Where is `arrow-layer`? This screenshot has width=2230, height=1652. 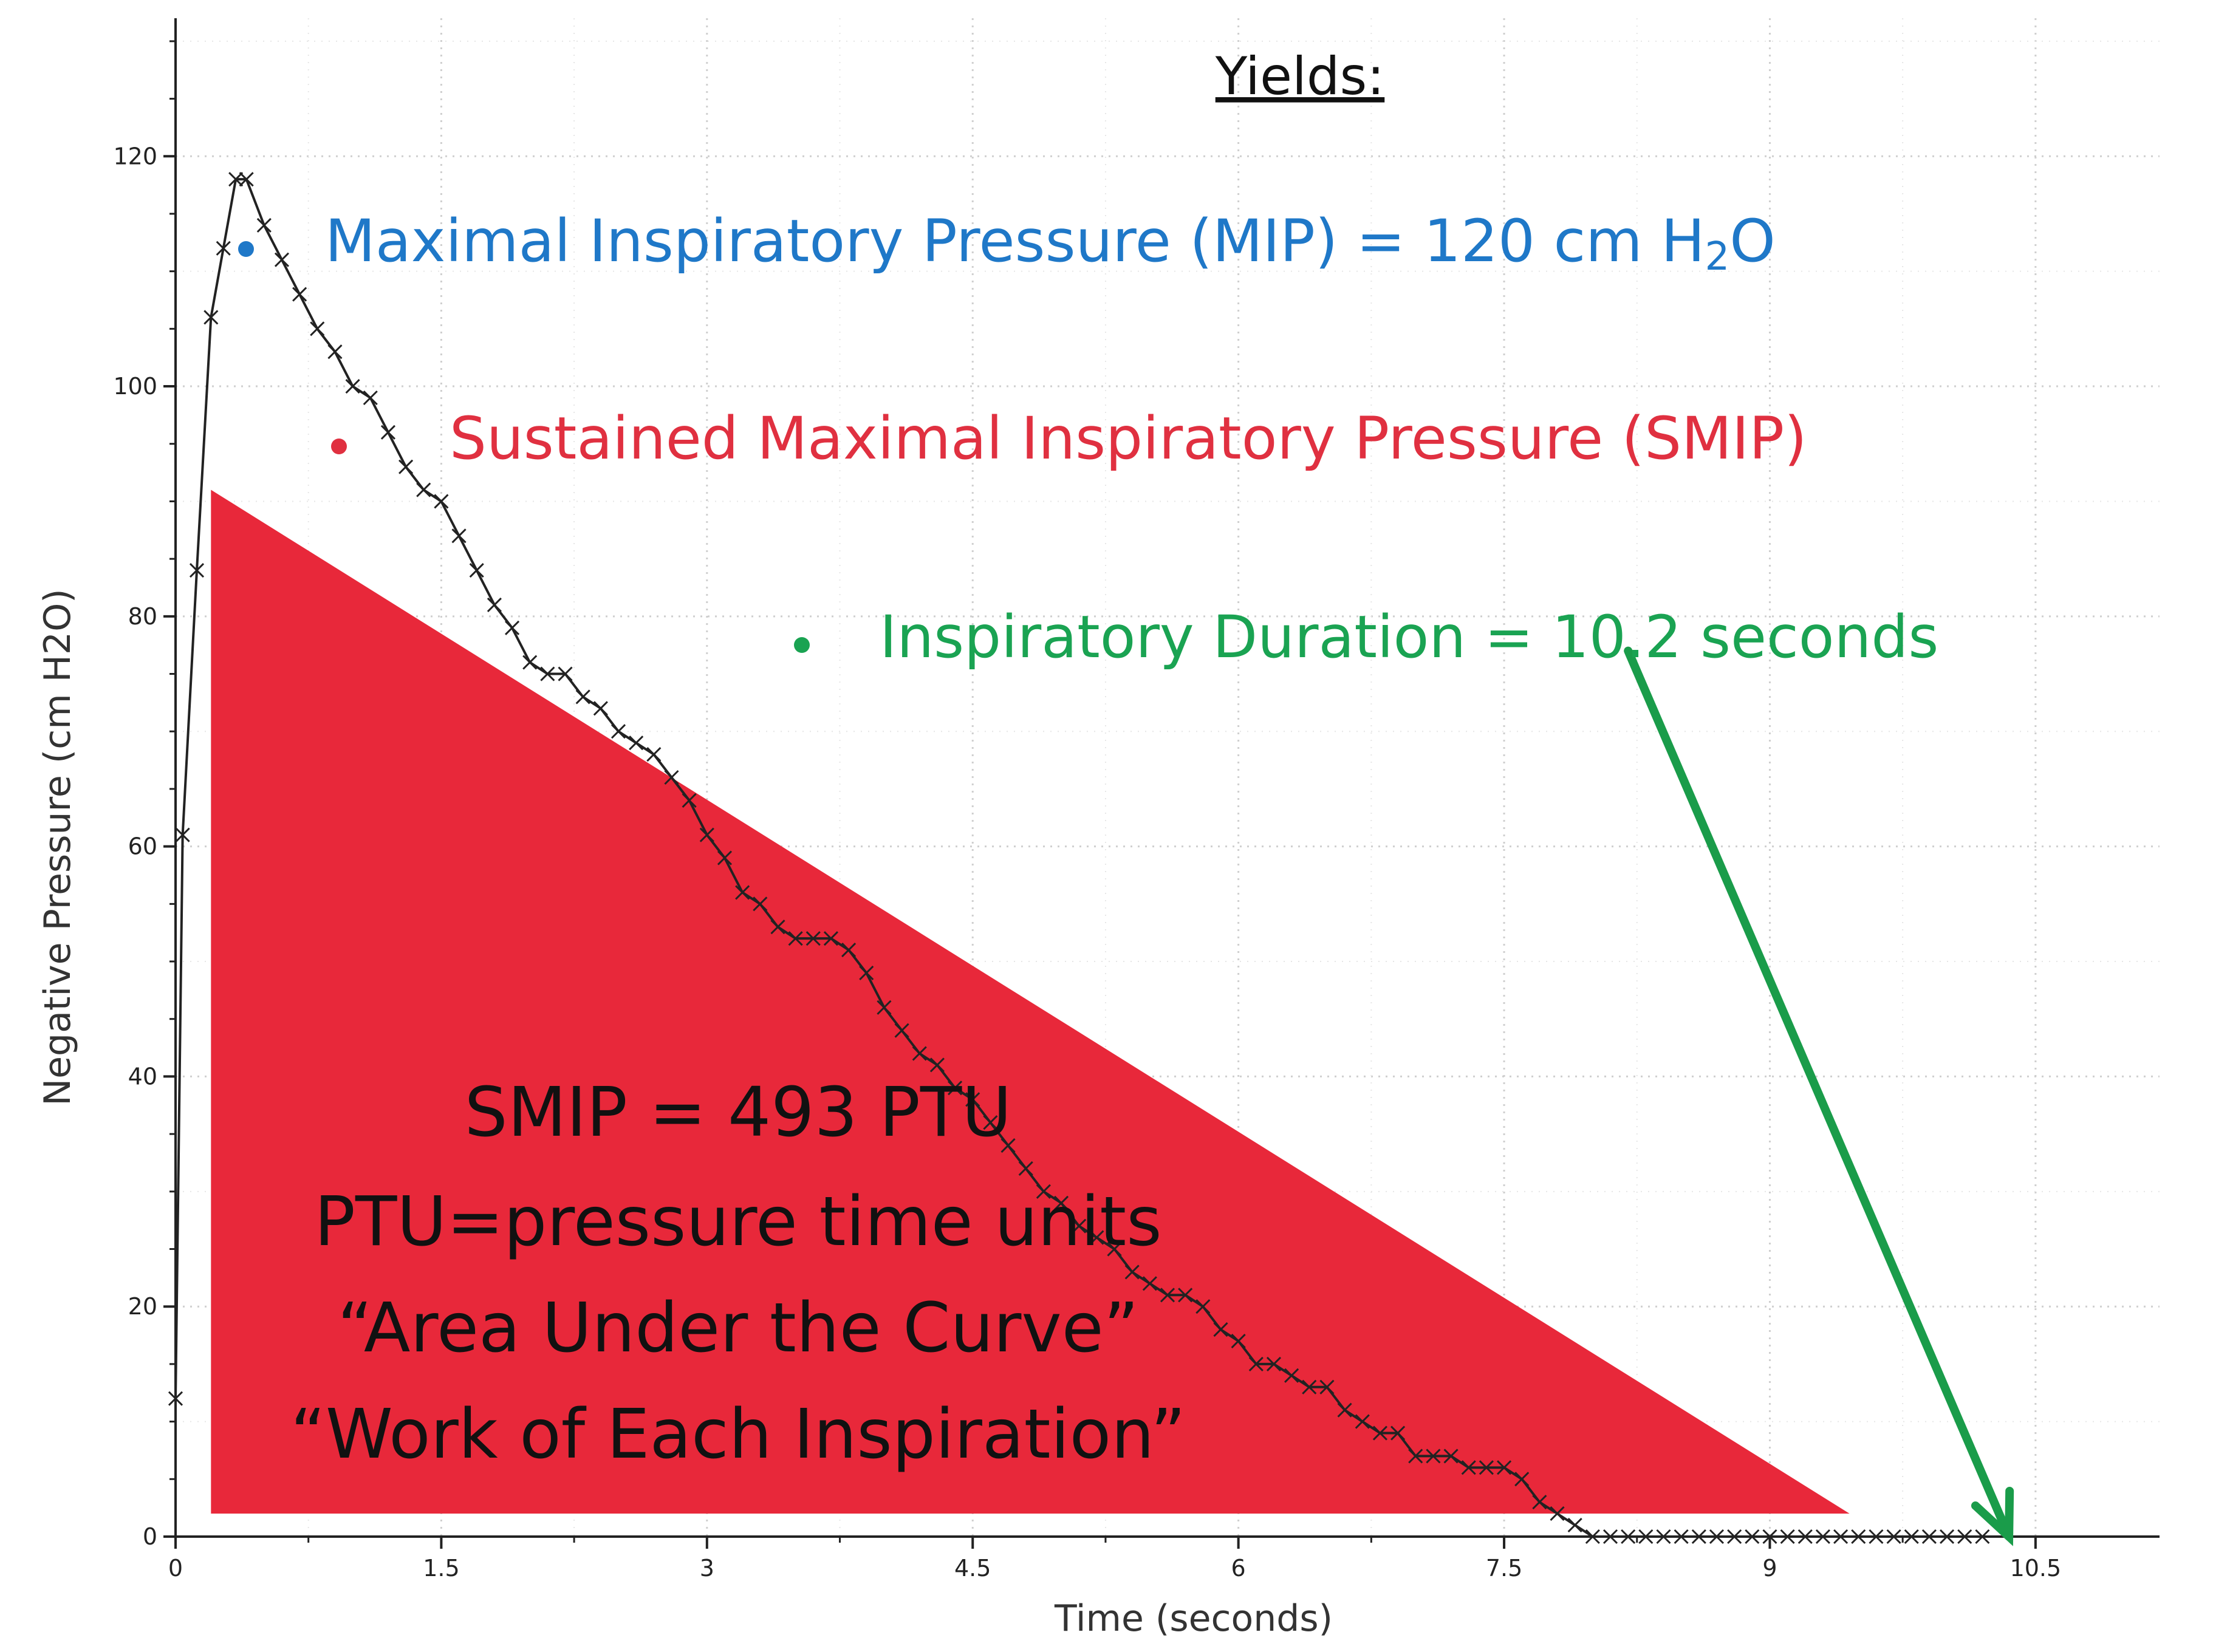
arrow-layer is located at coordinates (1819, 1096).